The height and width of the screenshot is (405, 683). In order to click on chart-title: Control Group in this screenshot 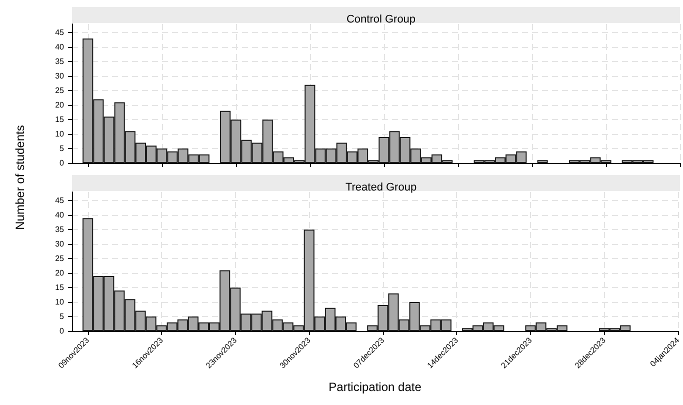, I will do `click(381, 20)`.